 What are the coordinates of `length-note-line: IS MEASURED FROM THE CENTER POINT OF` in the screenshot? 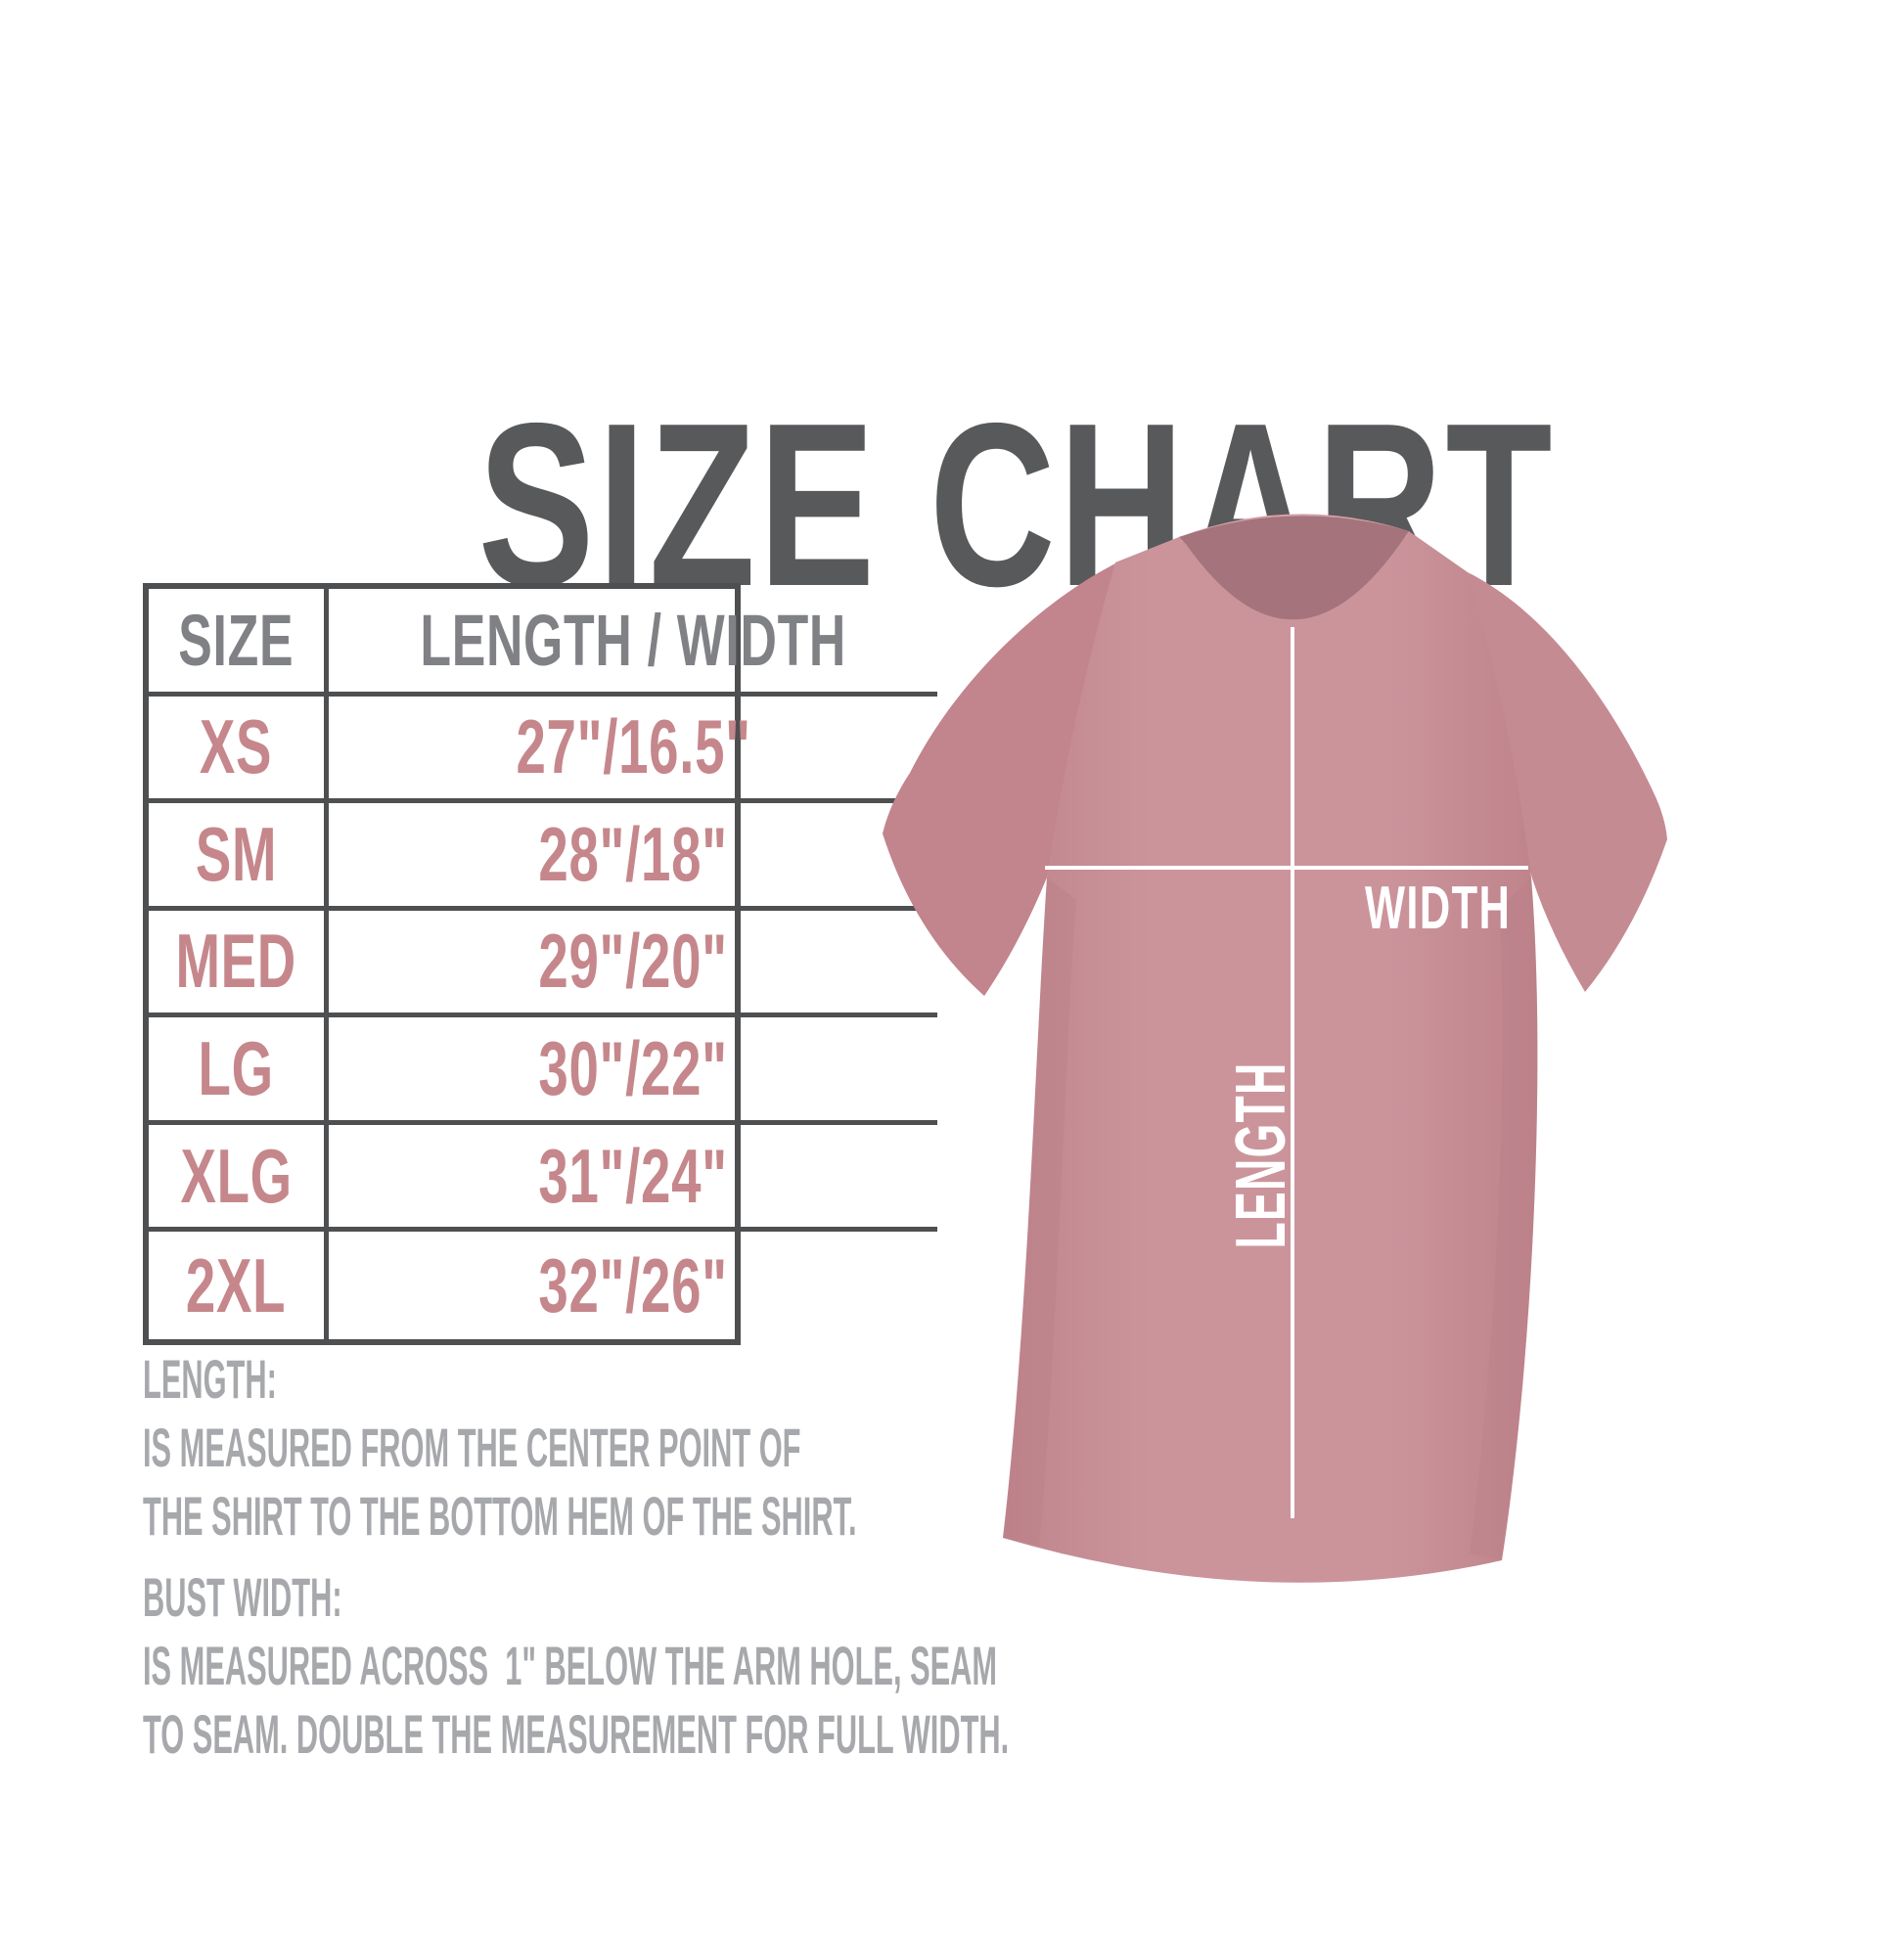 It's located at (472, 1447).